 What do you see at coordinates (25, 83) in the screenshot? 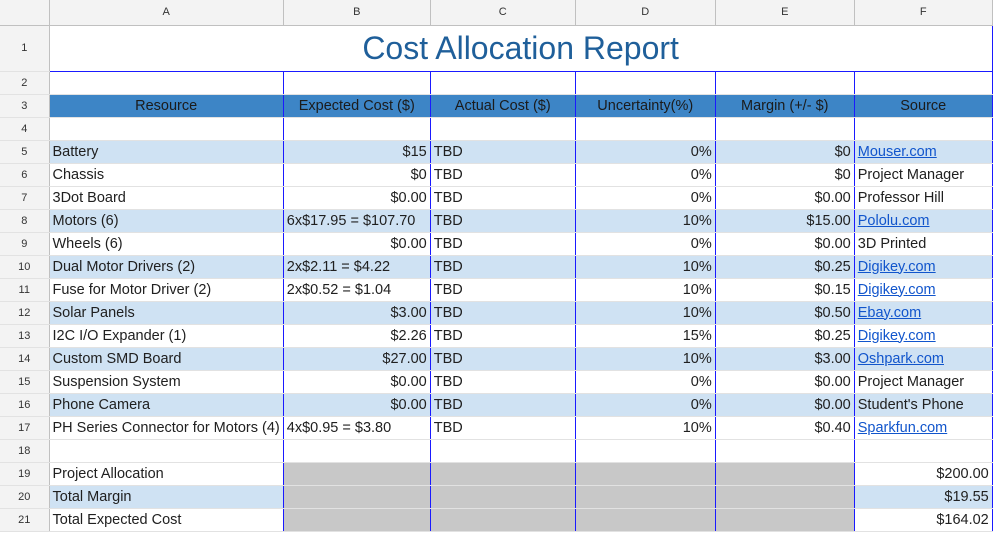
I see `row-header: 2` at bounding box center [25, 83].